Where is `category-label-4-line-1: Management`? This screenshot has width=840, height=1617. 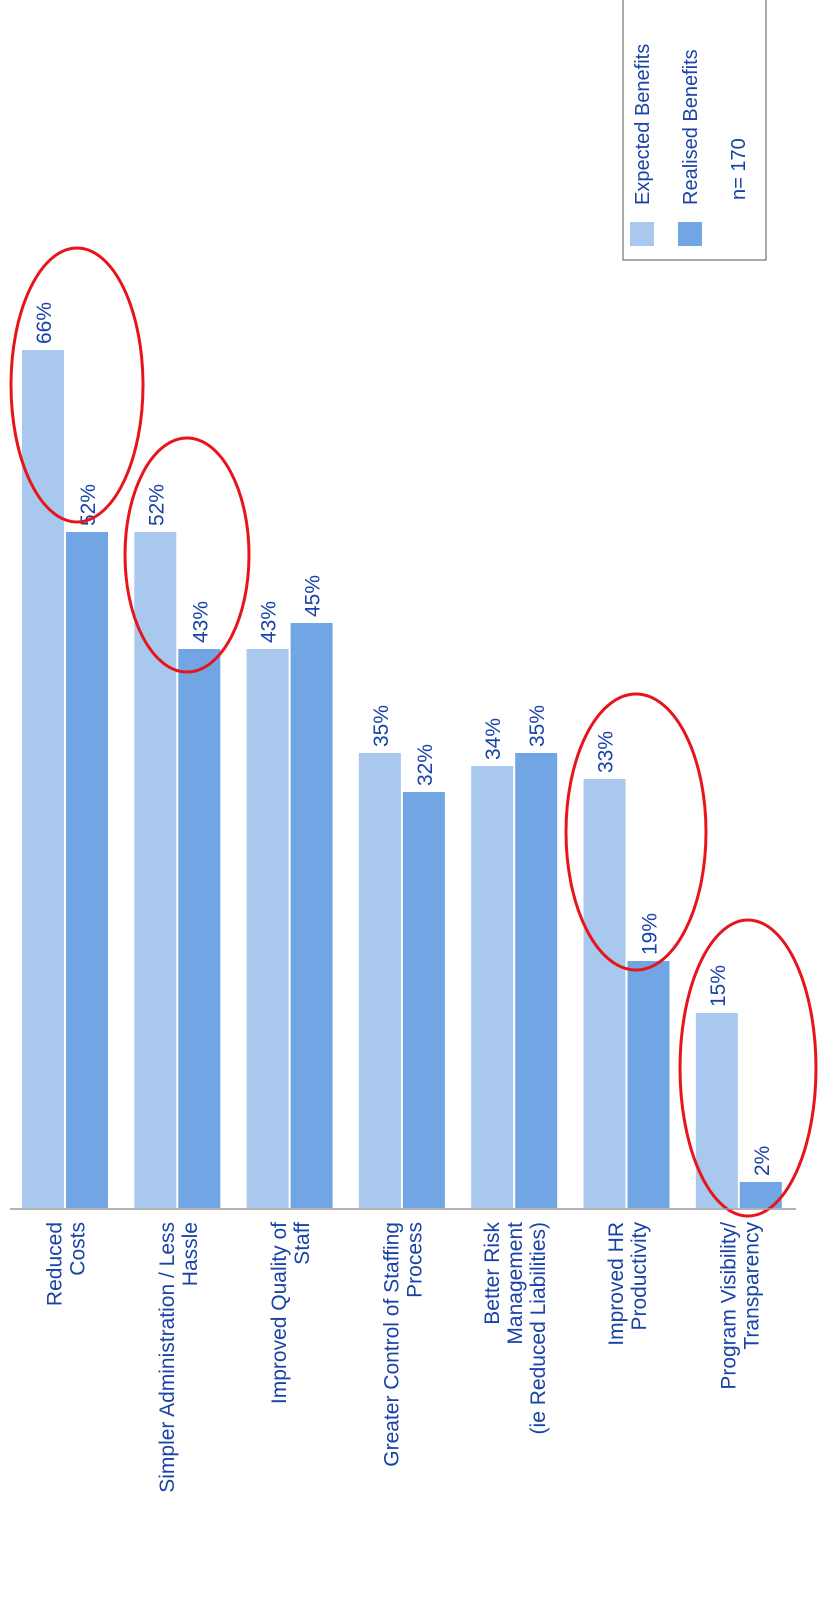 category-label-4-line-1: Management is located at coordinates (515, 1283).